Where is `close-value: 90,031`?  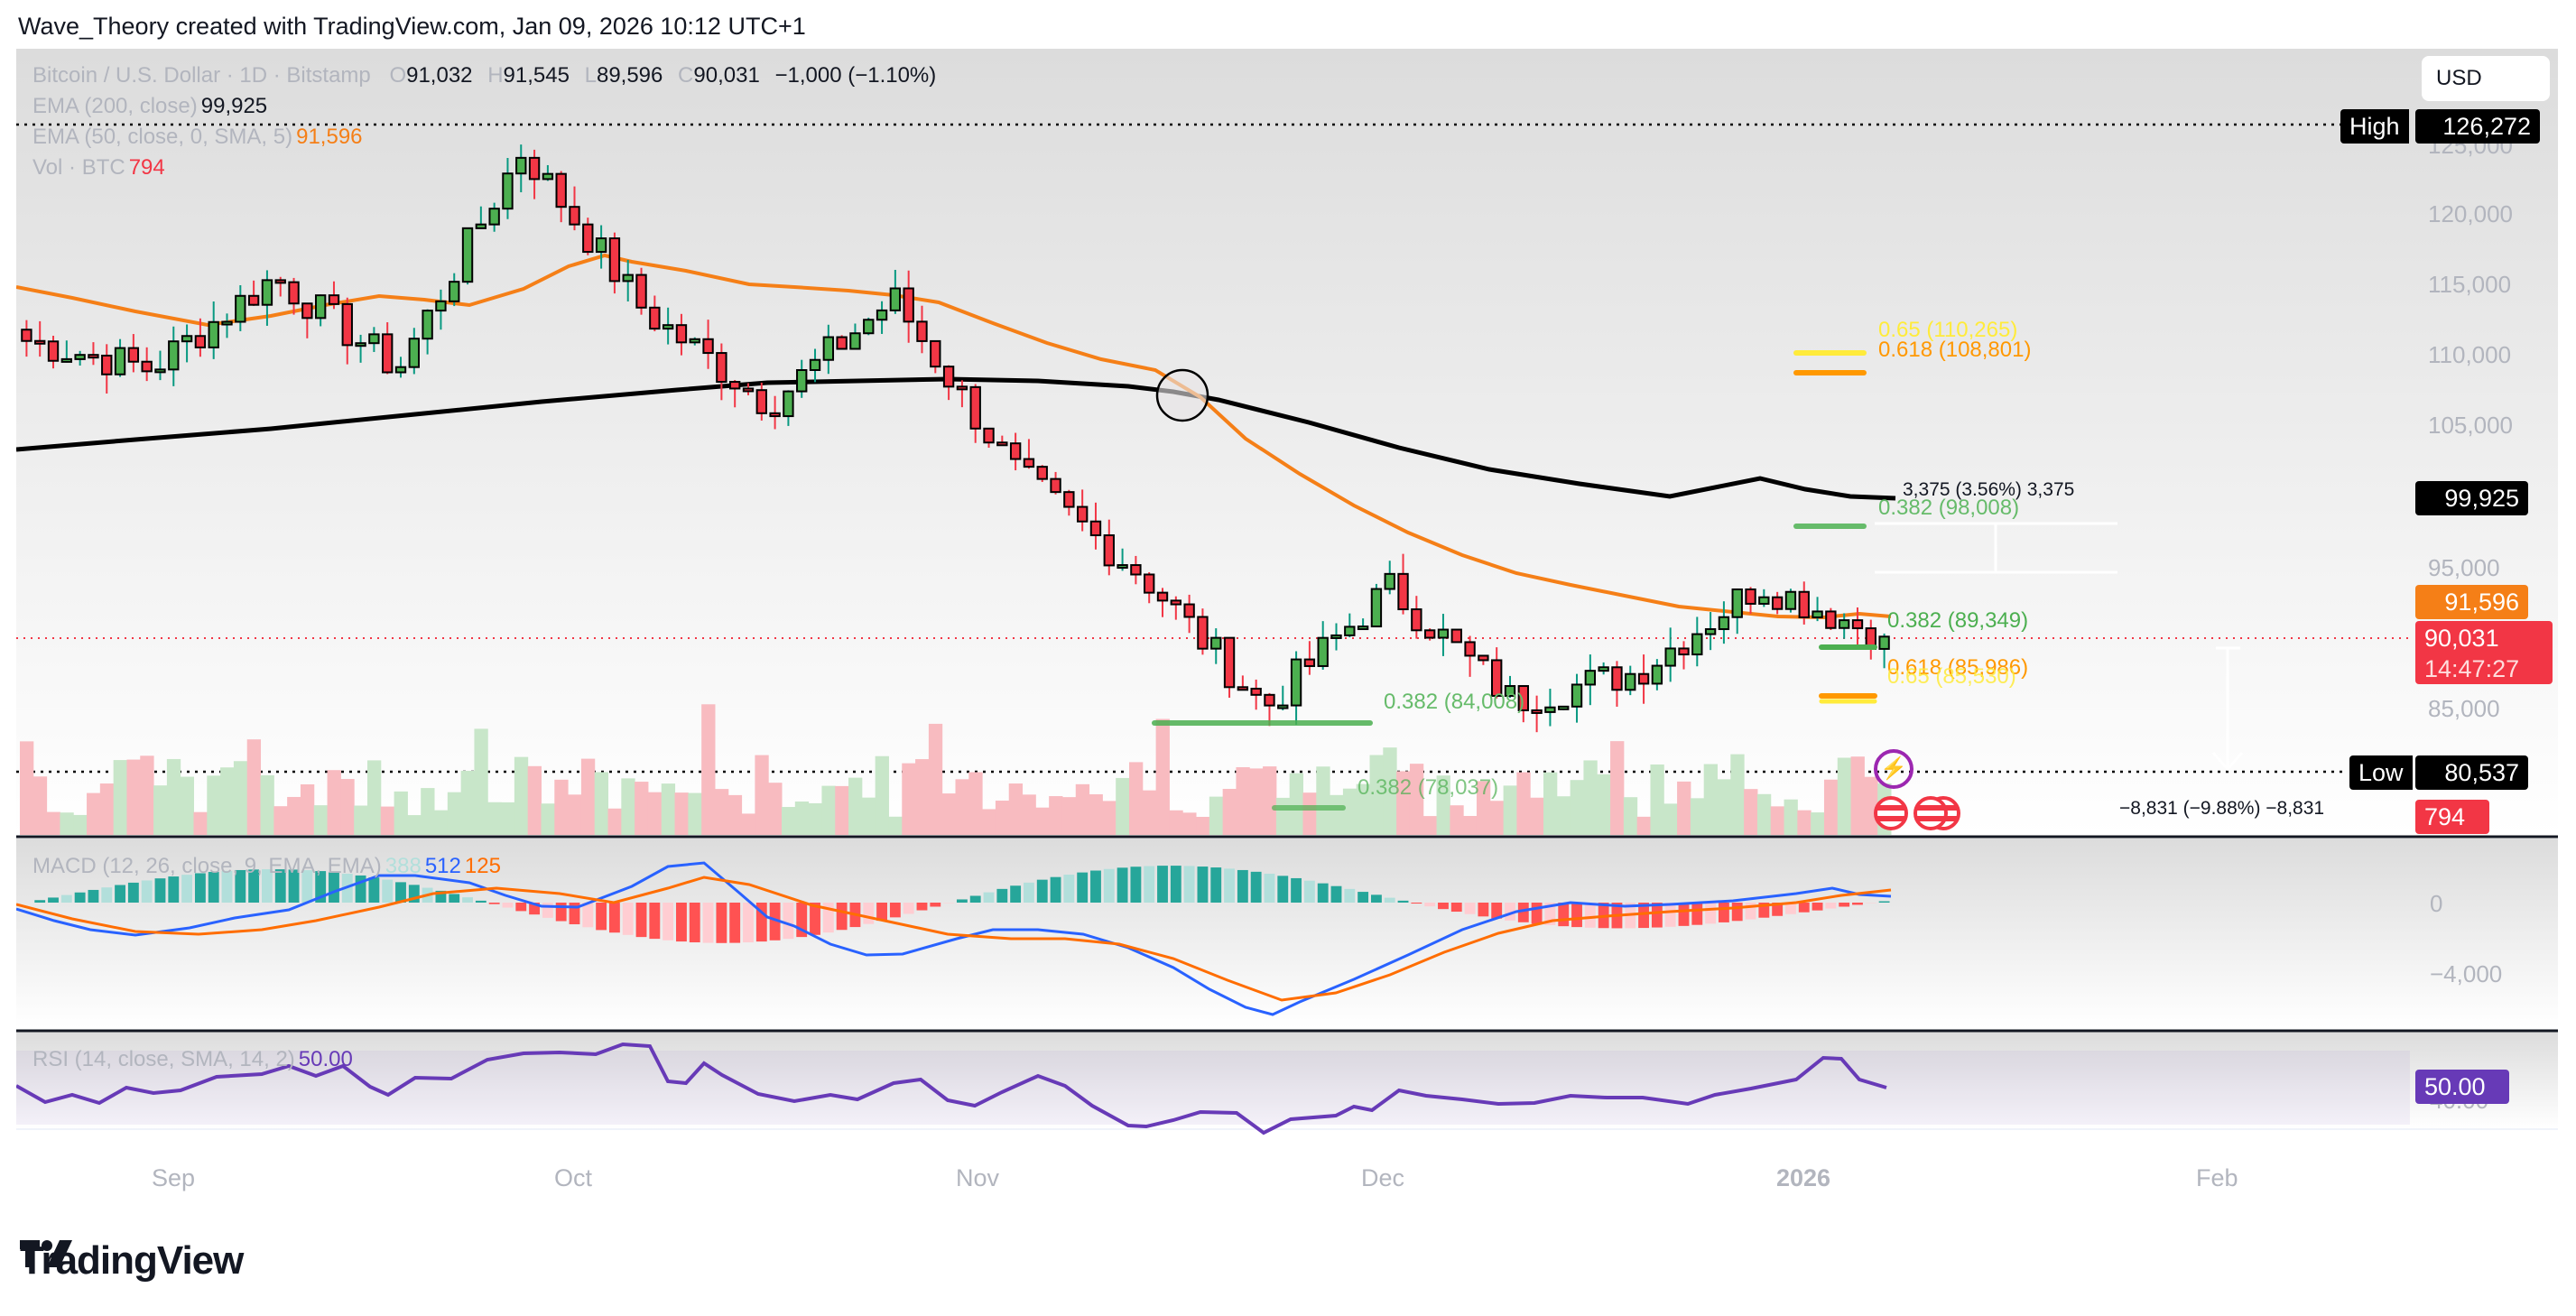
close-value: 90,031 is located at coordinates (726, 75).